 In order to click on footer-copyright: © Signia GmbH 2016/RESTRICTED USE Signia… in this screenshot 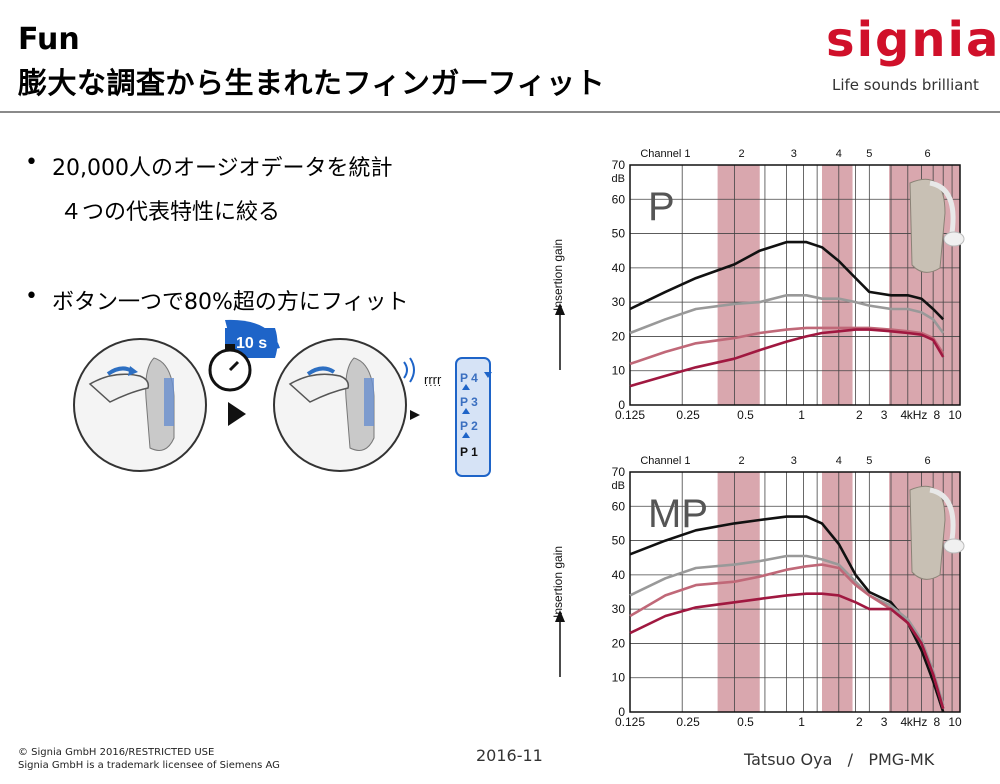, I will do `click(149, 759)`.